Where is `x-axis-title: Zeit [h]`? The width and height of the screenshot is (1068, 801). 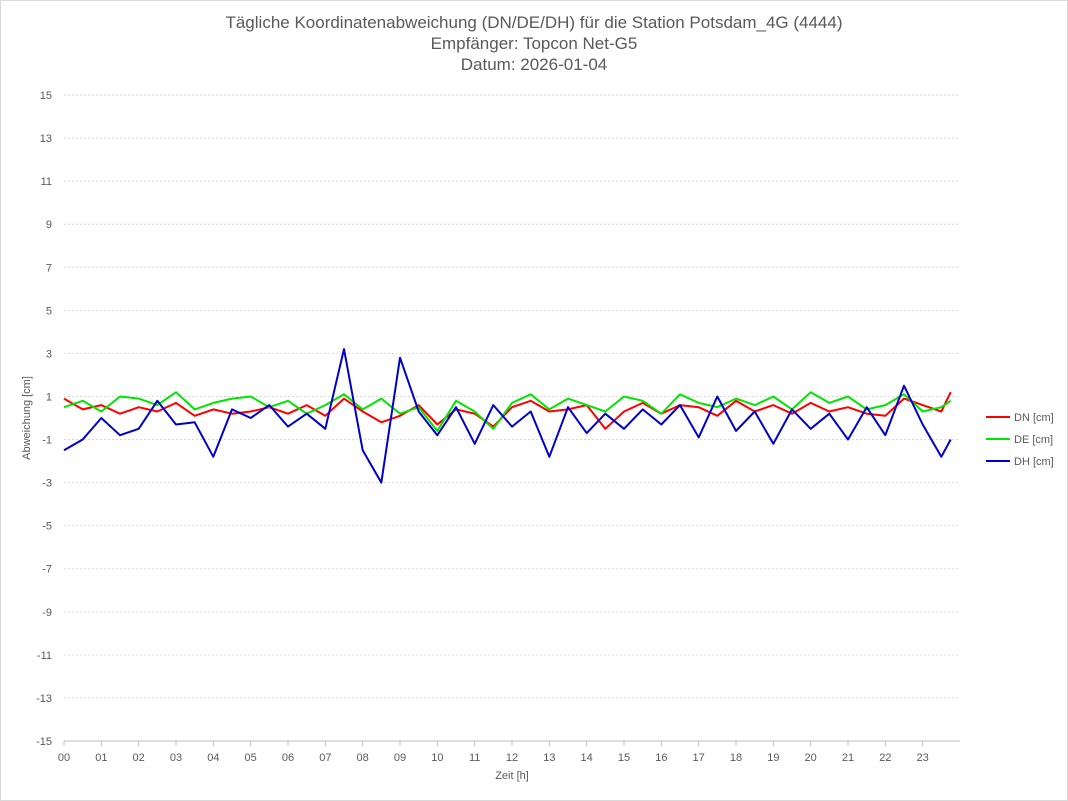
x-axis-title: Zeit [h] is located at coordinates (512, 776).